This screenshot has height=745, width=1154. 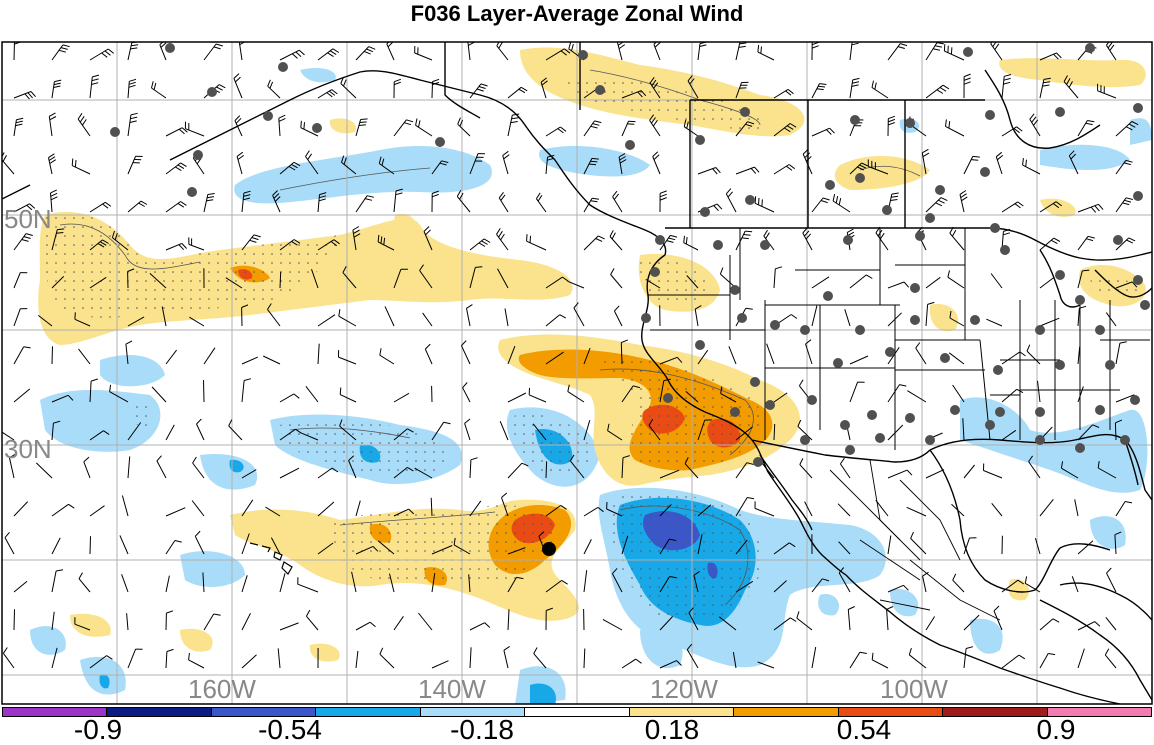 I want to click on colorbar: -0.9 -0.54 -0.18 0.18 0.54 0.9, so click(x=577, y=724).